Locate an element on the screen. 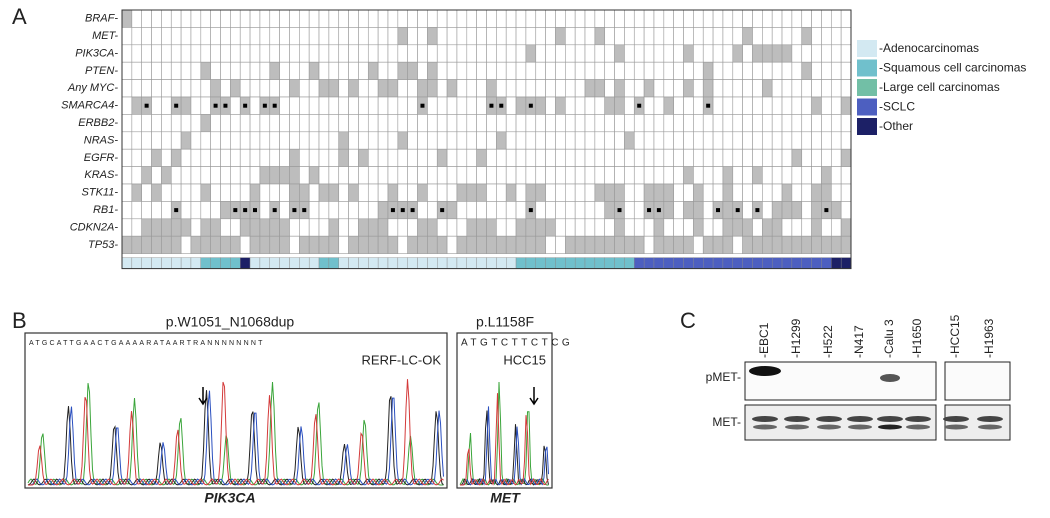  trace-line is located at coordinates (235, 433).